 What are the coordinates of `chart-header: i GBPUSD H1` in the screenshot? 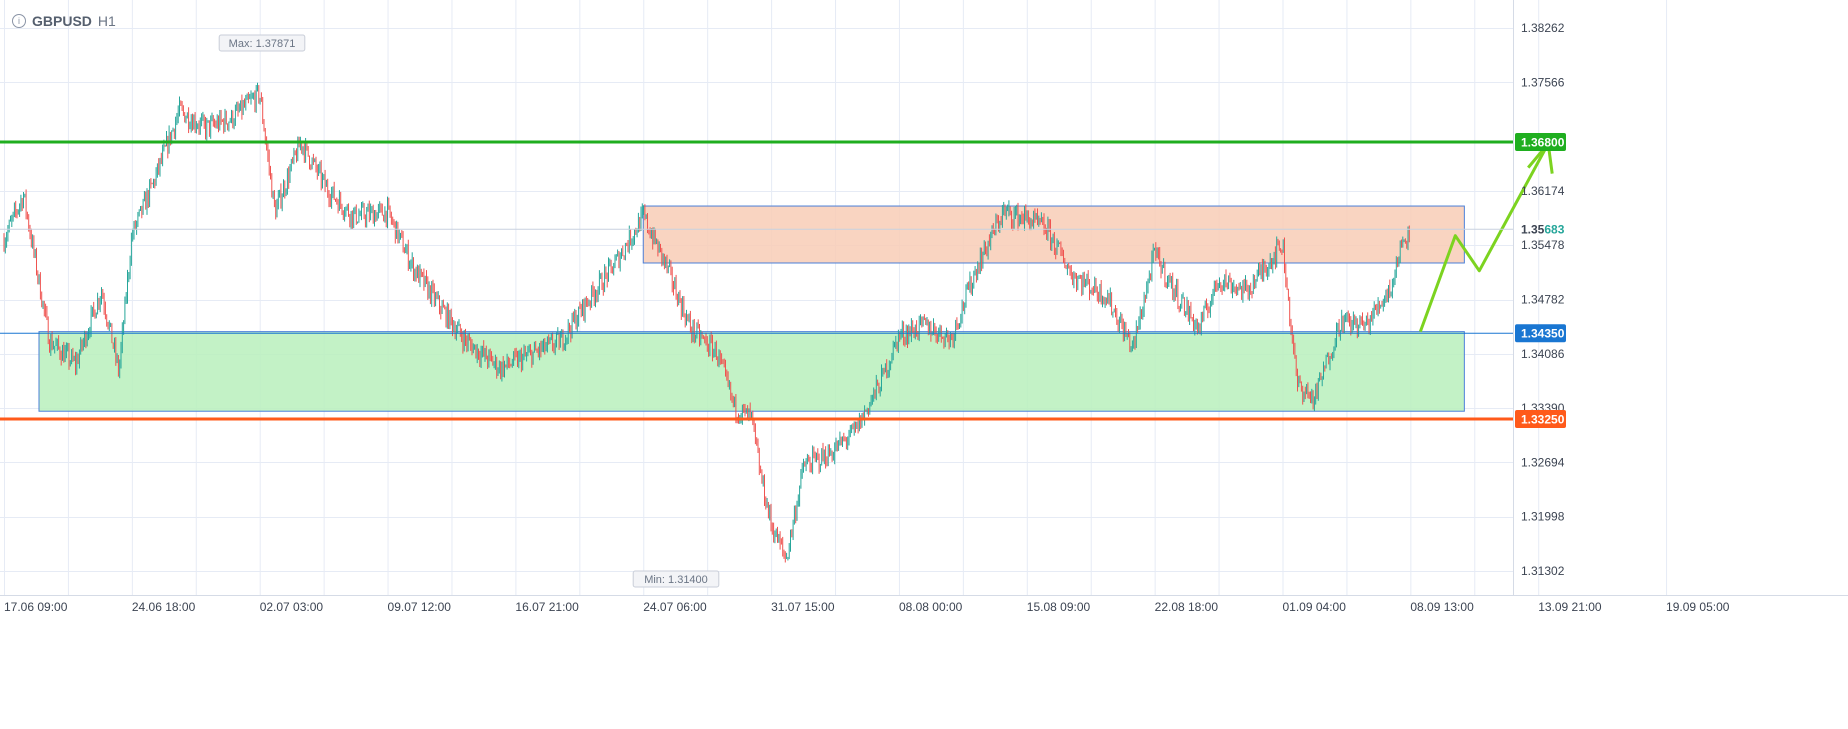 It's located at (64, 21).